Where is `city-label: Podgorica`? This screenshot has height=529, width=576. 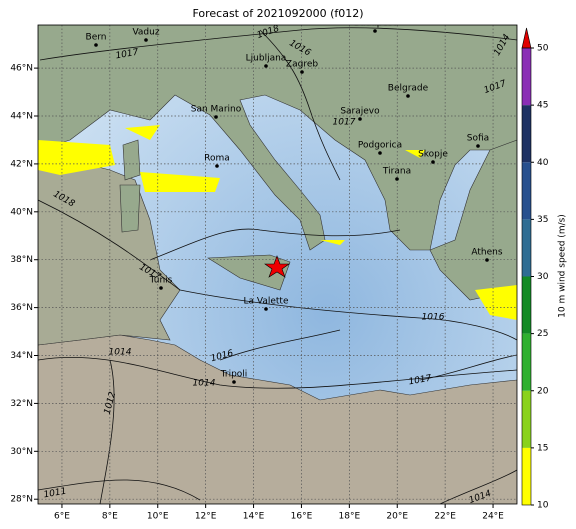
city-label: Podgorica is located at coordinates (380, 146).